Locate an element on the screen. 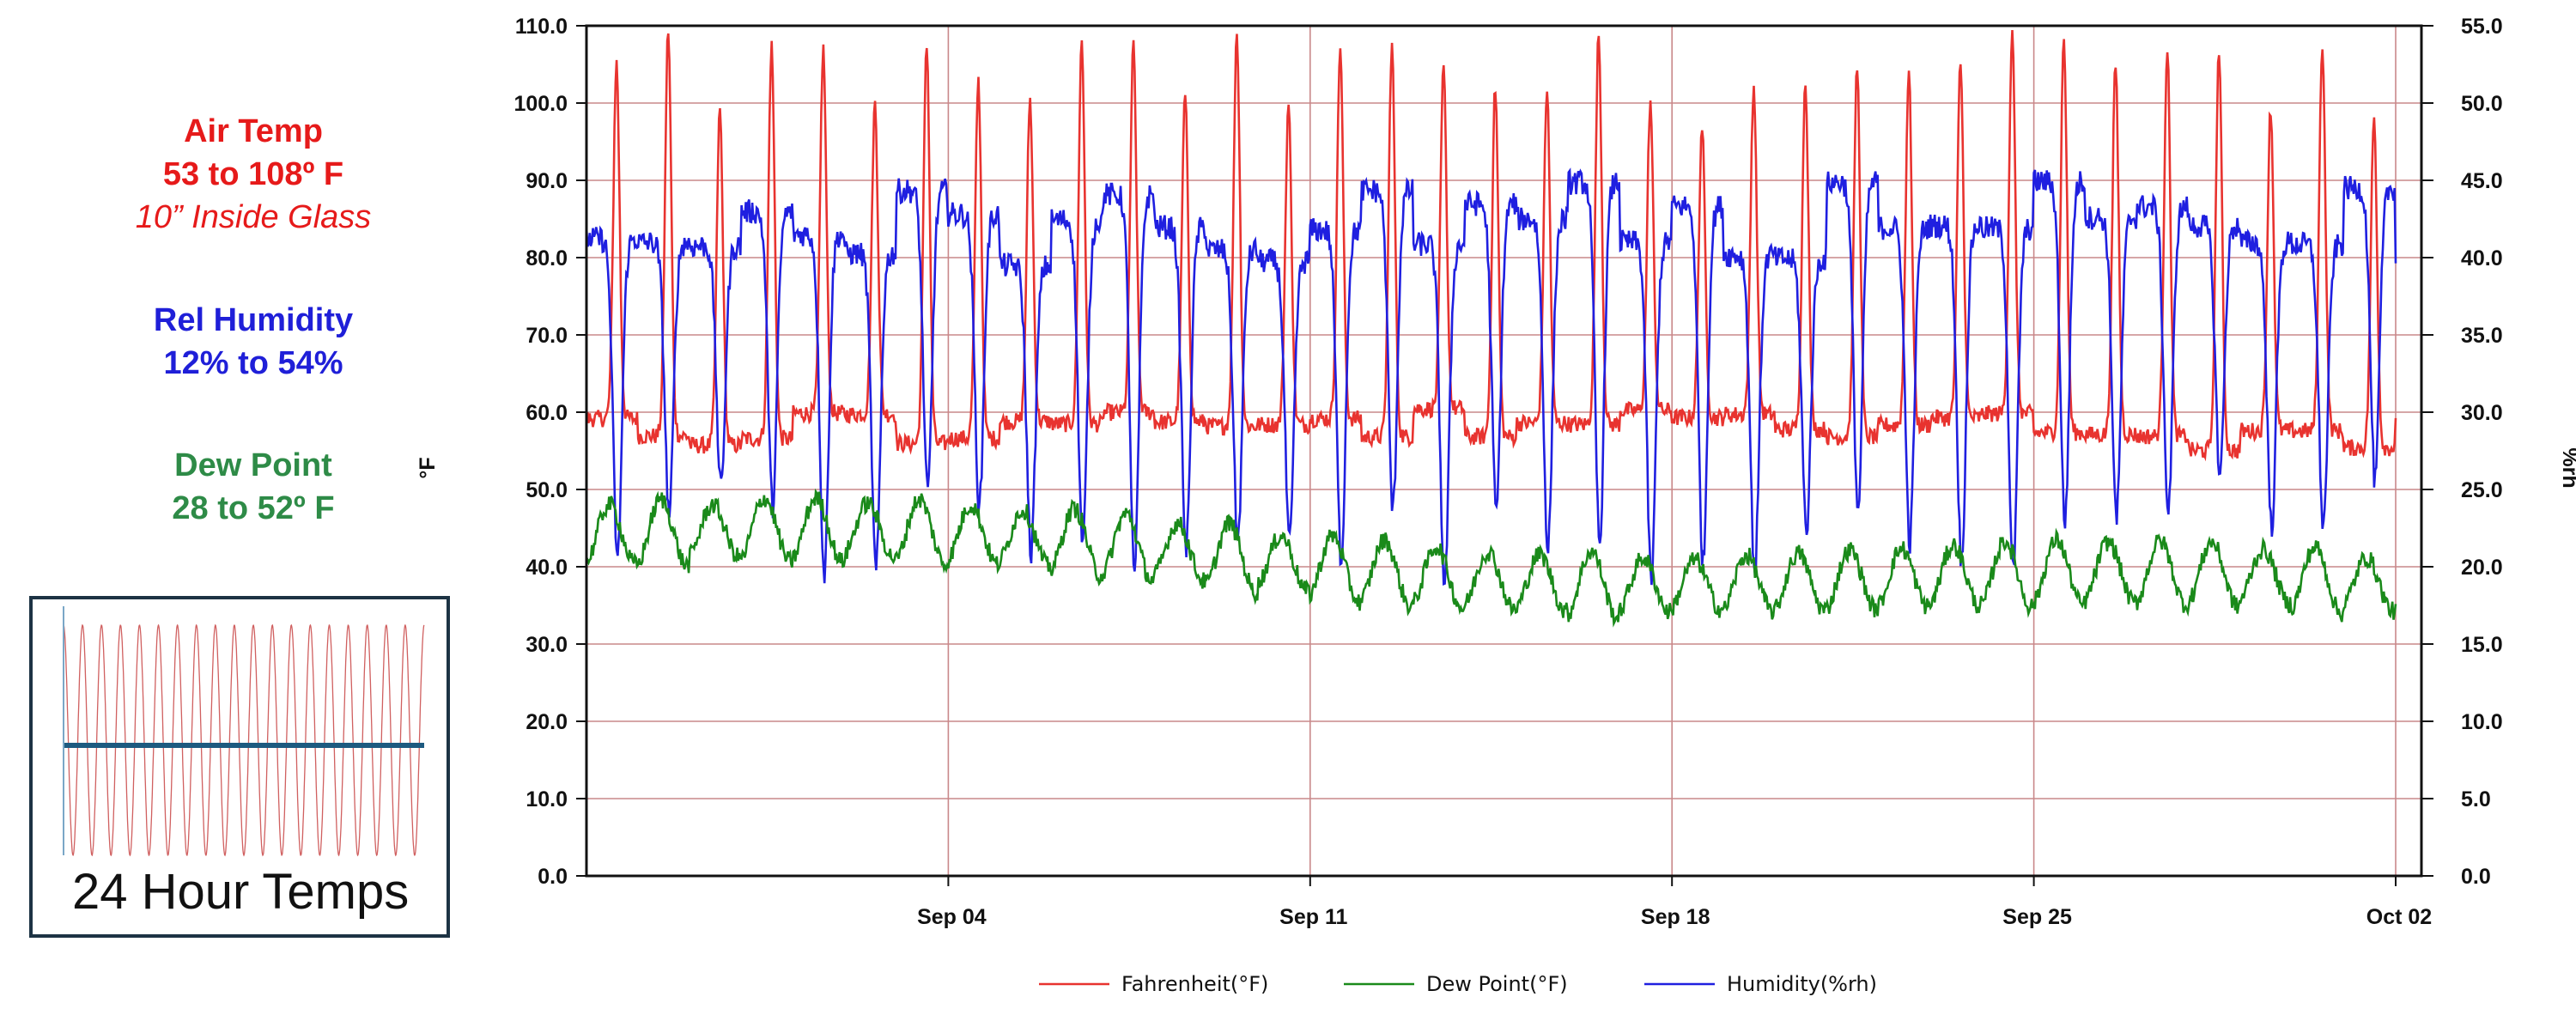  legend-entry: Humidity(%rh) is located at coordinates (1802, 984).